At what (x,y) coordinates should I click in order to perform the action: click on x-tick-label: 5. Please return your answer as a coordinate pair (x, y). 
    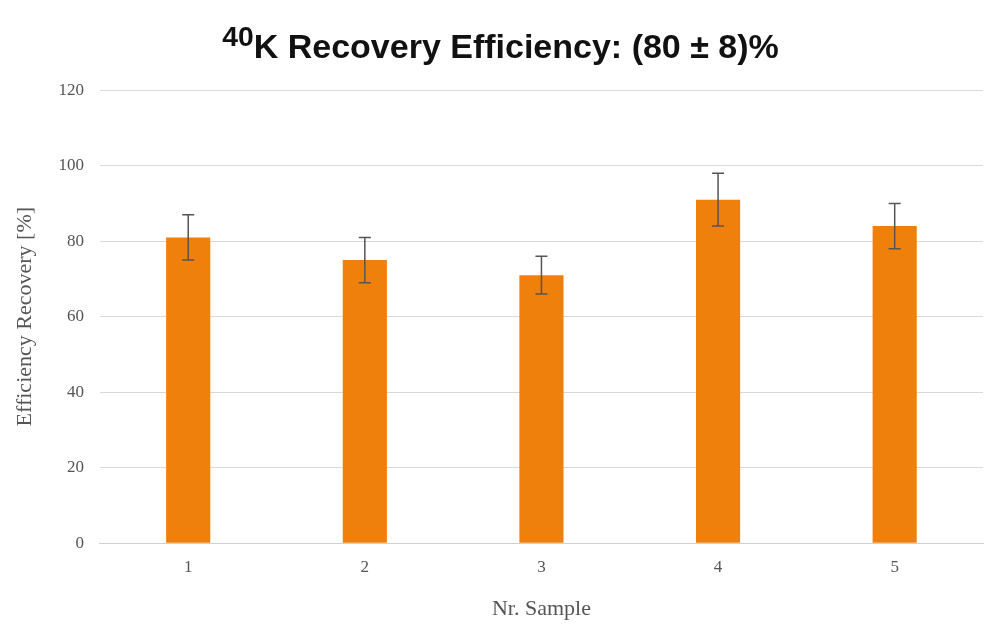
    Looking at the image, I should click on (894, 566).